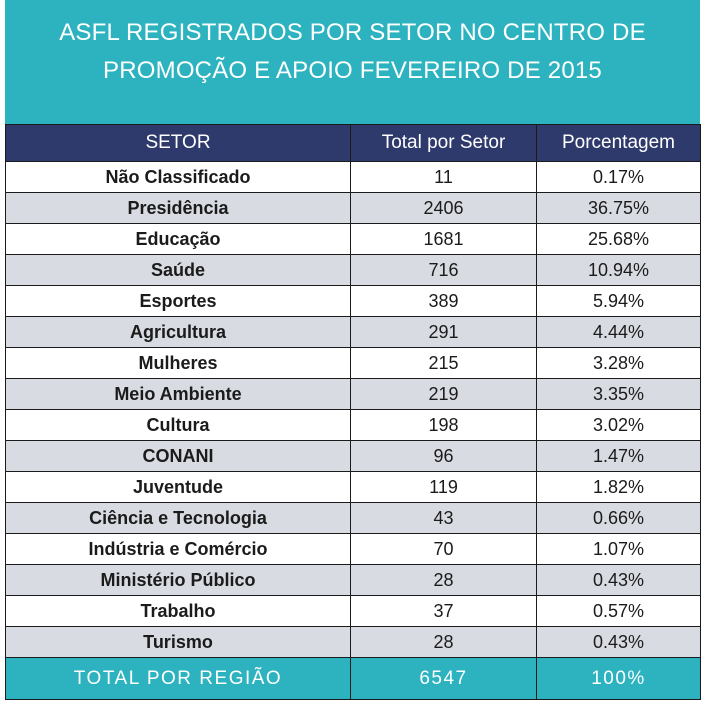 The height and width of the screenshot is (718, 705). I want to click on cell-setor: Indústria e Comércio, so click(178, 549).